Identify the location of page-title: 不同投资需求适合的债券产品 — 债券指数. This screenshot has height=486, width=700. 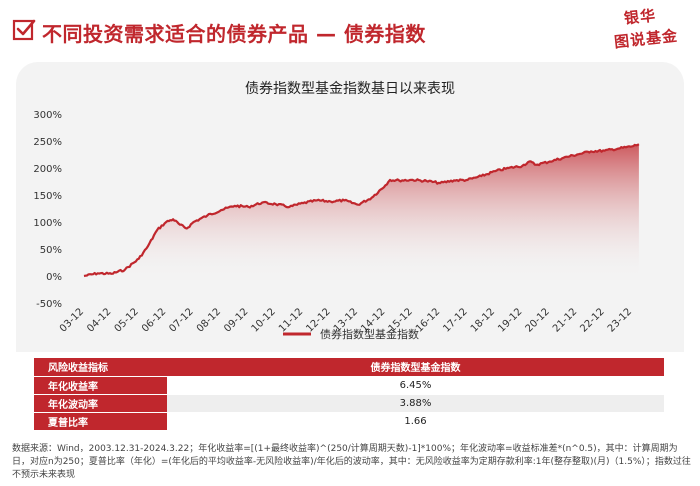
(234, 34).